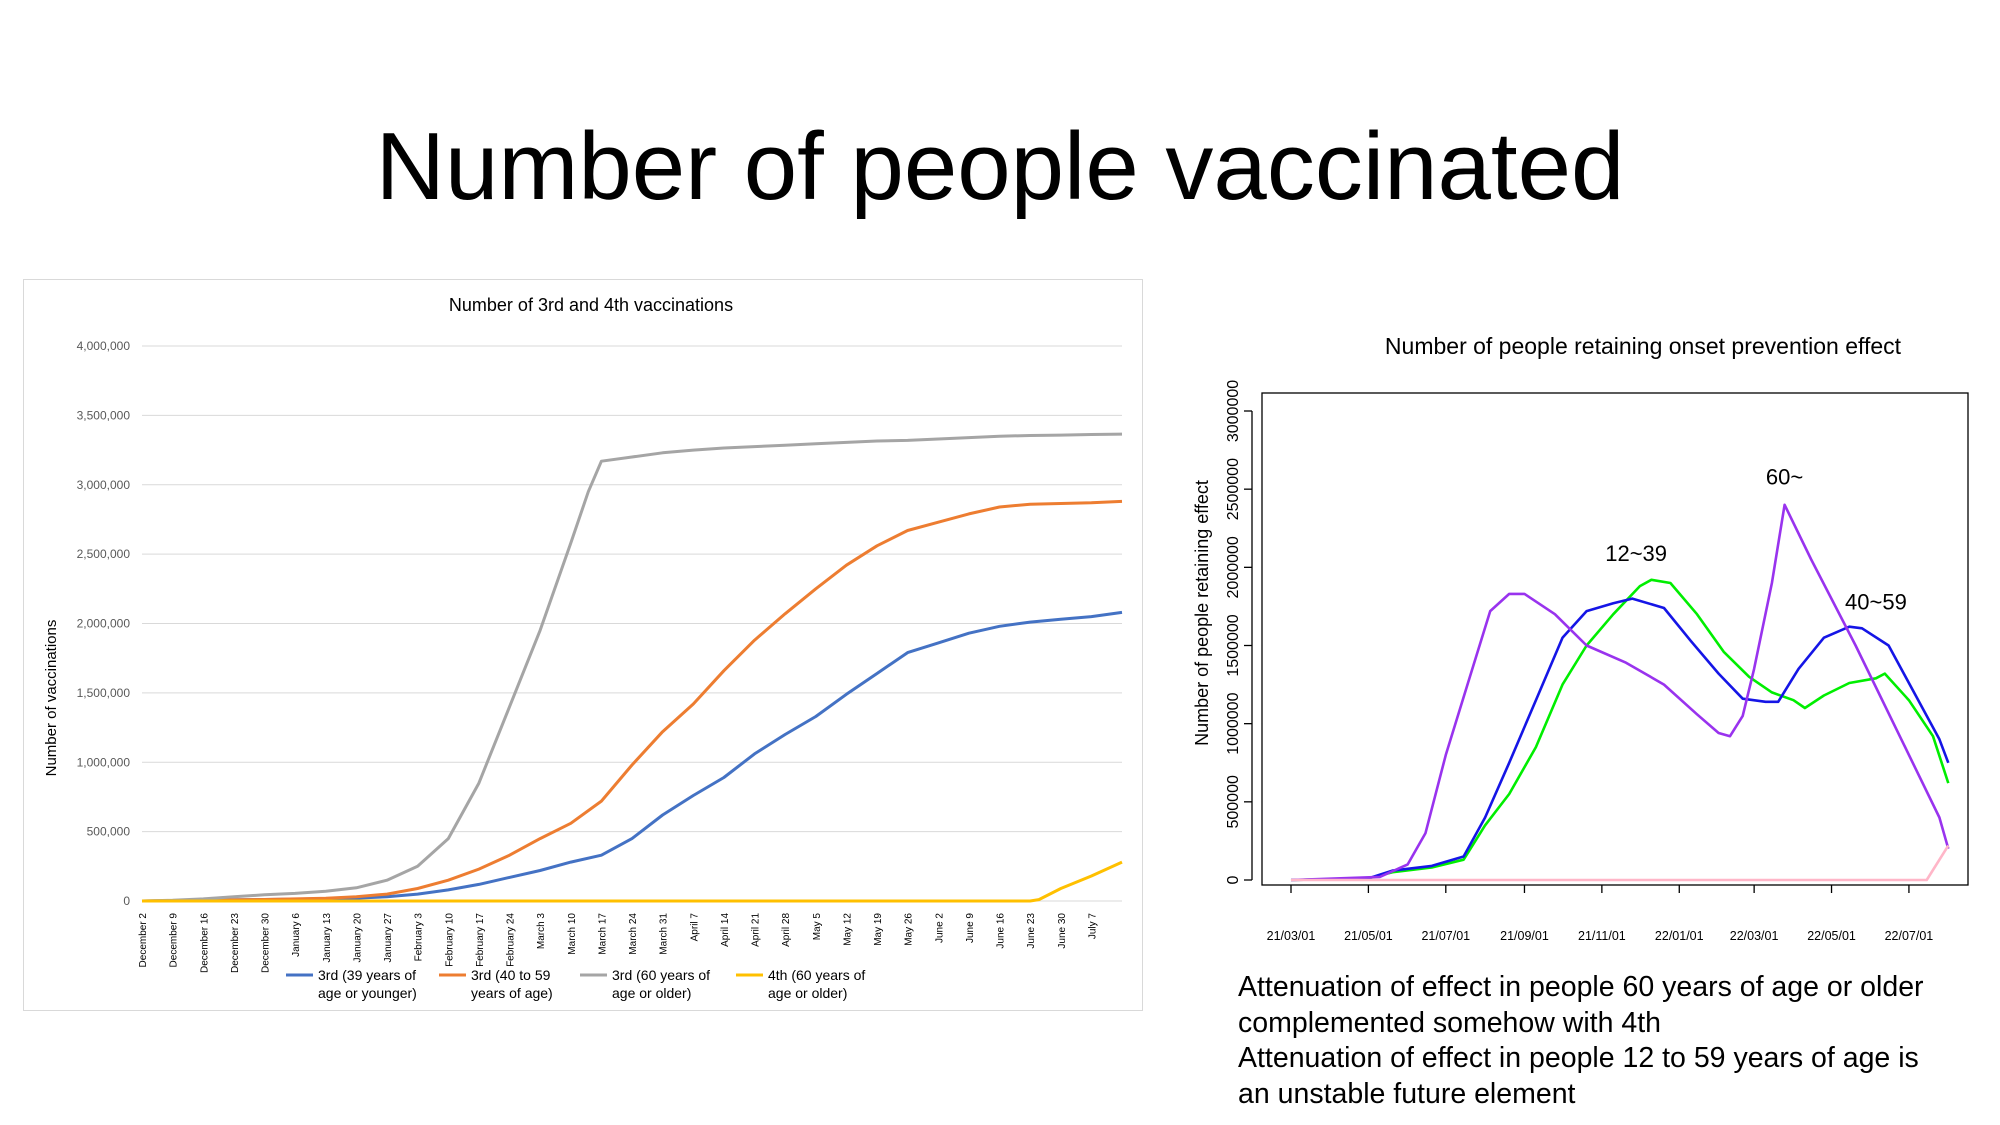 This screenshot has height=1125, width=2000. I want to click on x-tick-label: March 17, so click(602, 934).